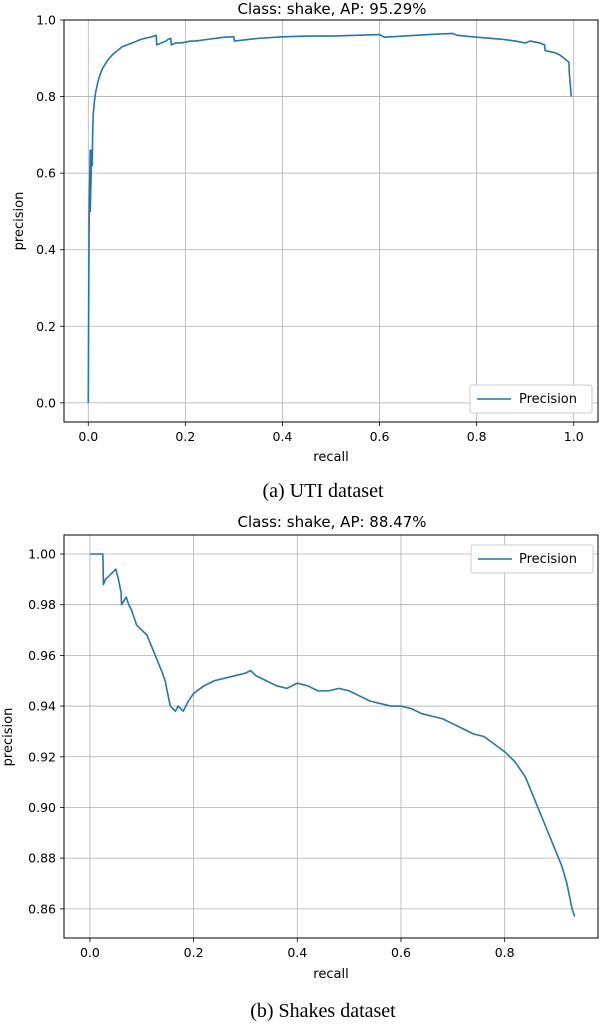 The image size is (602, 1024). Describe the element at coordinates (42, 706) in the screenshot. I see `chart-b-ytick-label-4: 0.94` at that location.